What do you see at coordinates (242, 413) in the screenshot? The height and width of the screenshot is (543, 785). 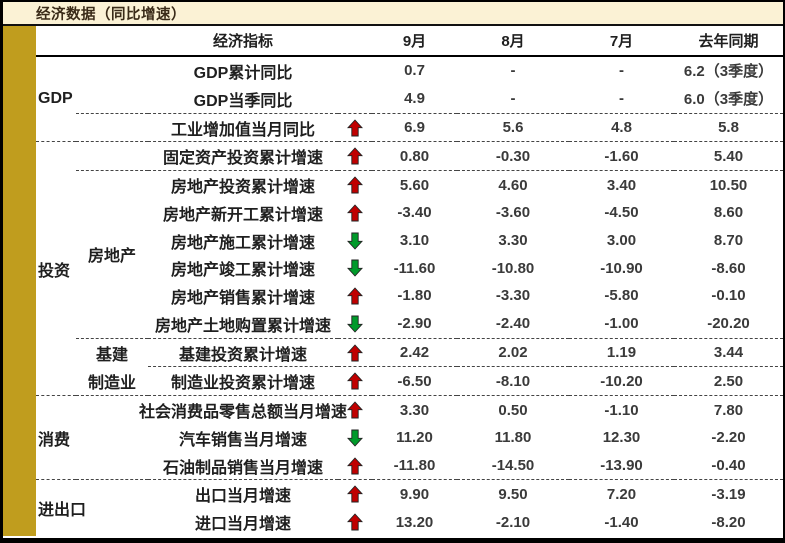 I see `indicator-label: 社会消费品零售总额当月增速` at bounding box center [242, 413].